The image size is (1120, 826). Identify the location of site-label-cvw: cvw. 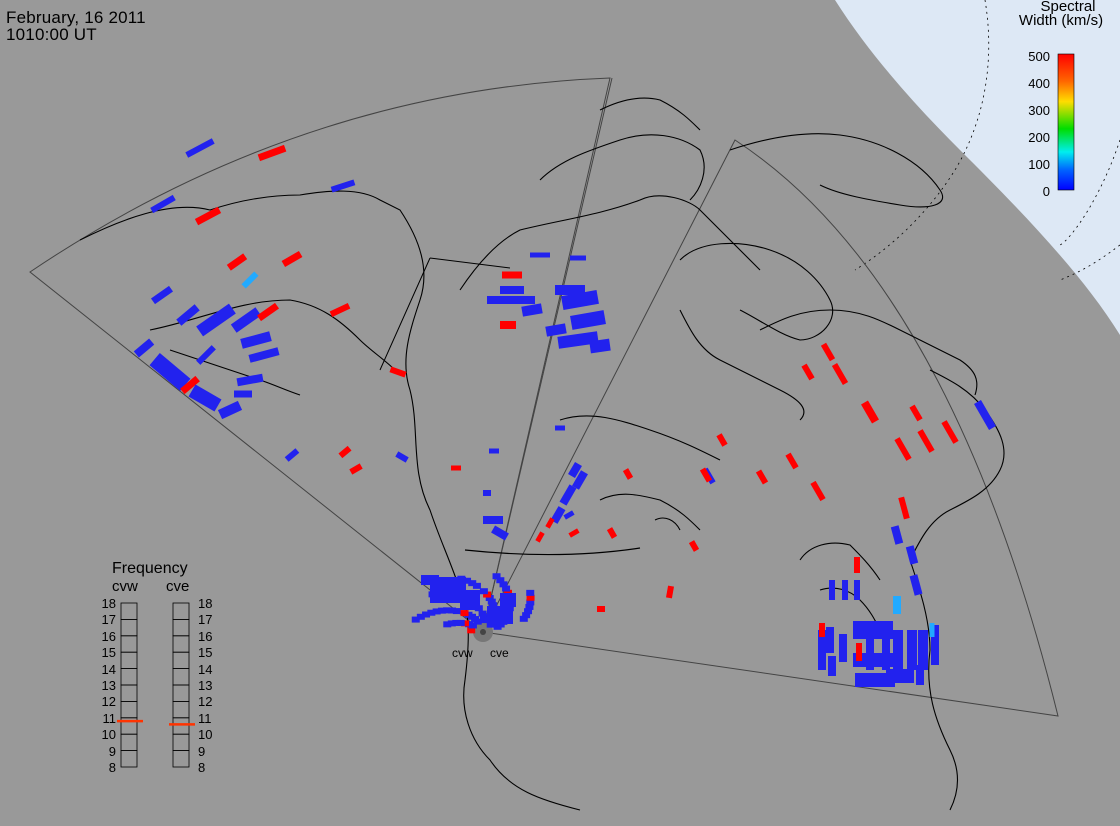
(462, 653).